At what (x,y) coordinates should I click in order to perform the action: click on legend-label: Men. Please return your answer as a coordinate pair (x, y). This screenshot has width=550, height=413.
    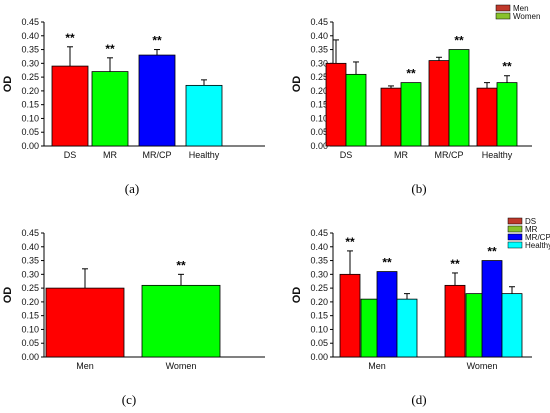
    Looking at the image, I should click on (521, 8).